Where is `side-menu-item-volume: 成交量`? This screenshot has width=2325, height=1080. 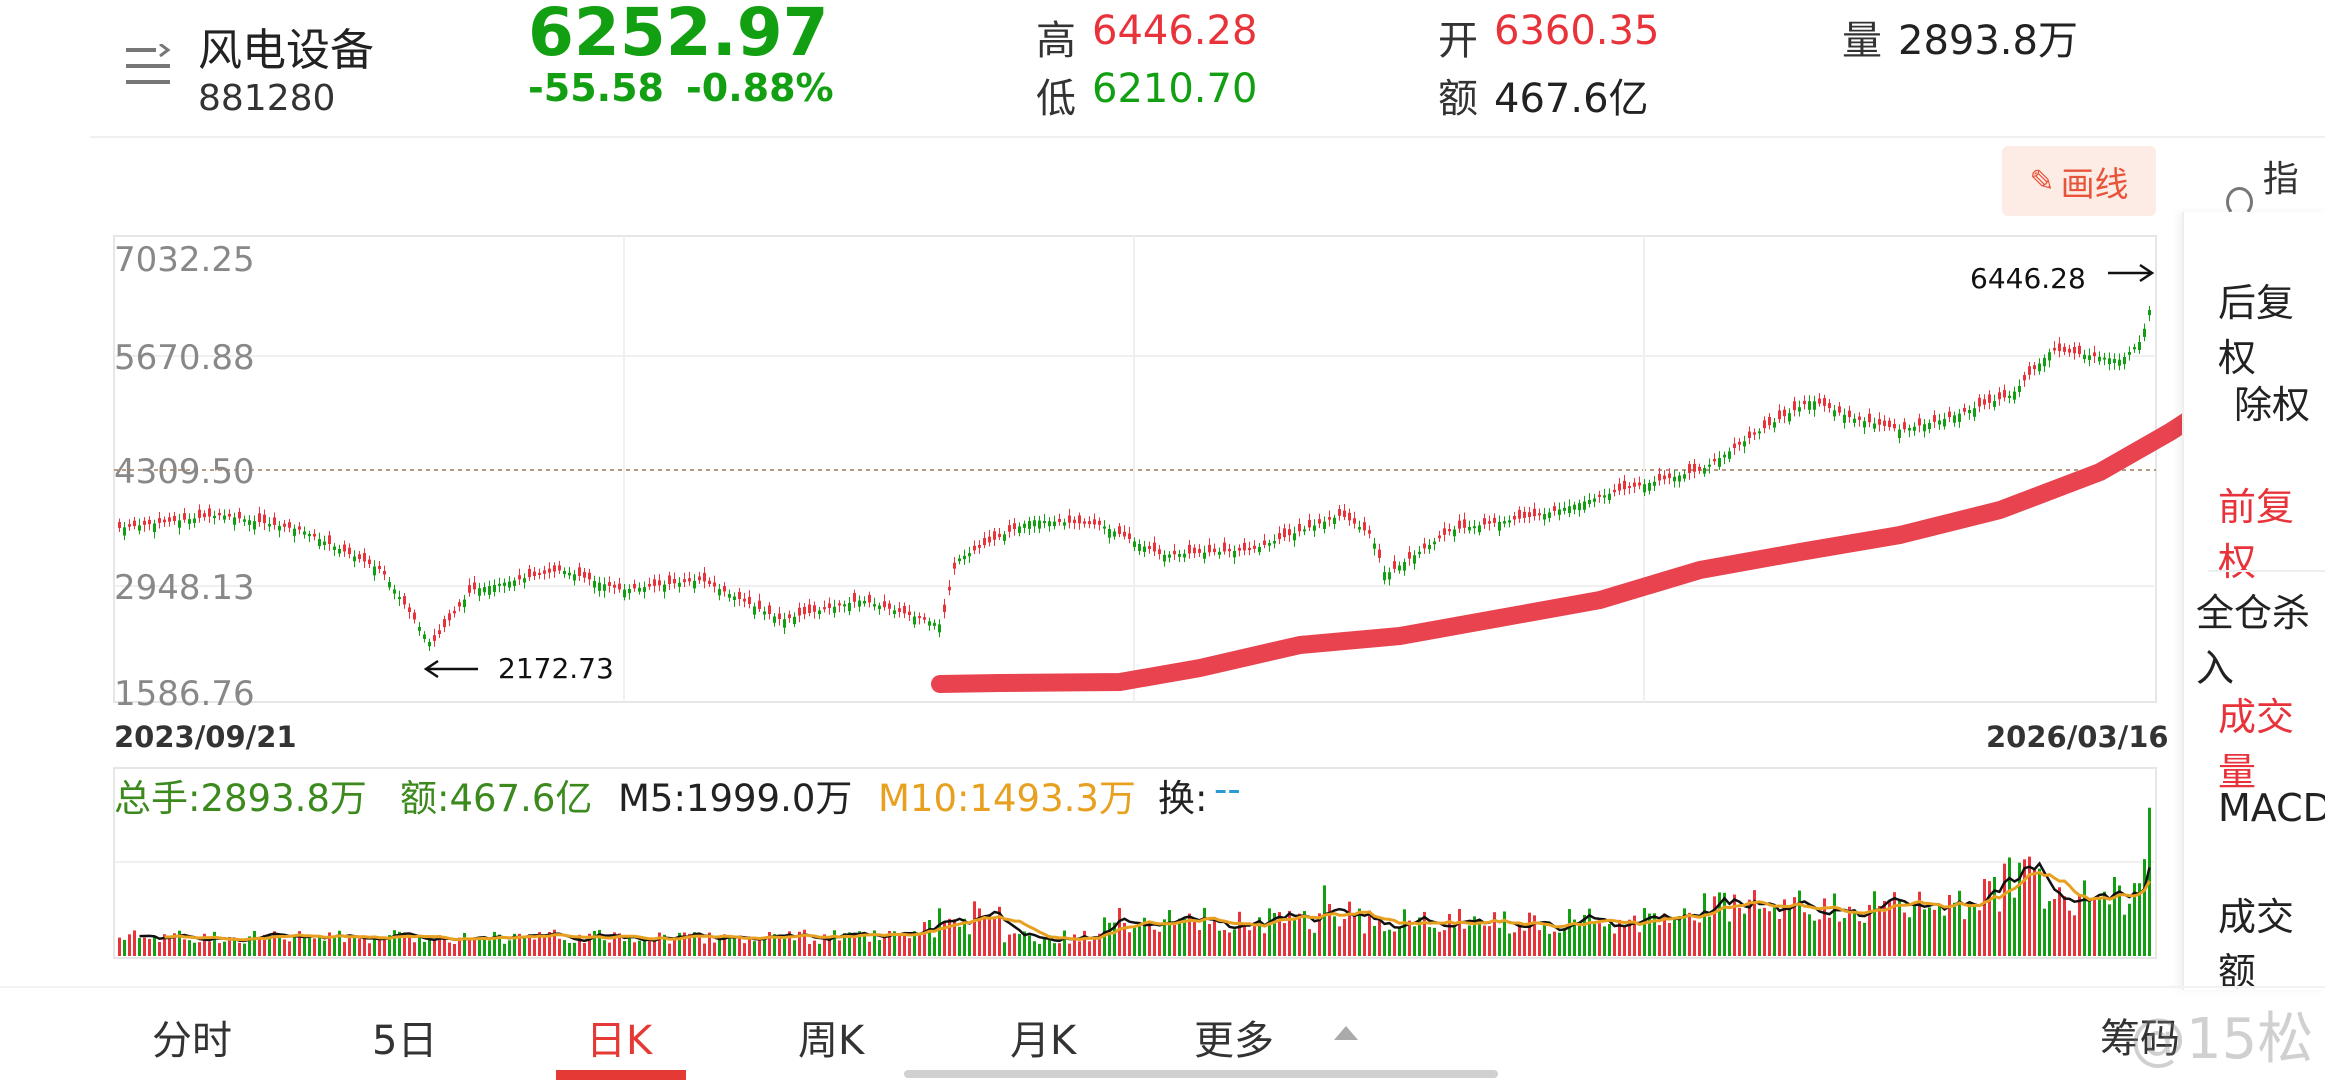
side-menu-item-volume: 成交量 is located at coordinates (2256, 744).